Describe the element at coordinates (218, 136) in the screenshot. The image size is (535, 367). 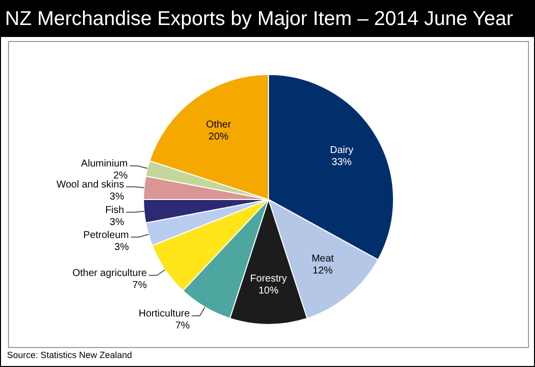
I see `data-label: 20%` at that location.